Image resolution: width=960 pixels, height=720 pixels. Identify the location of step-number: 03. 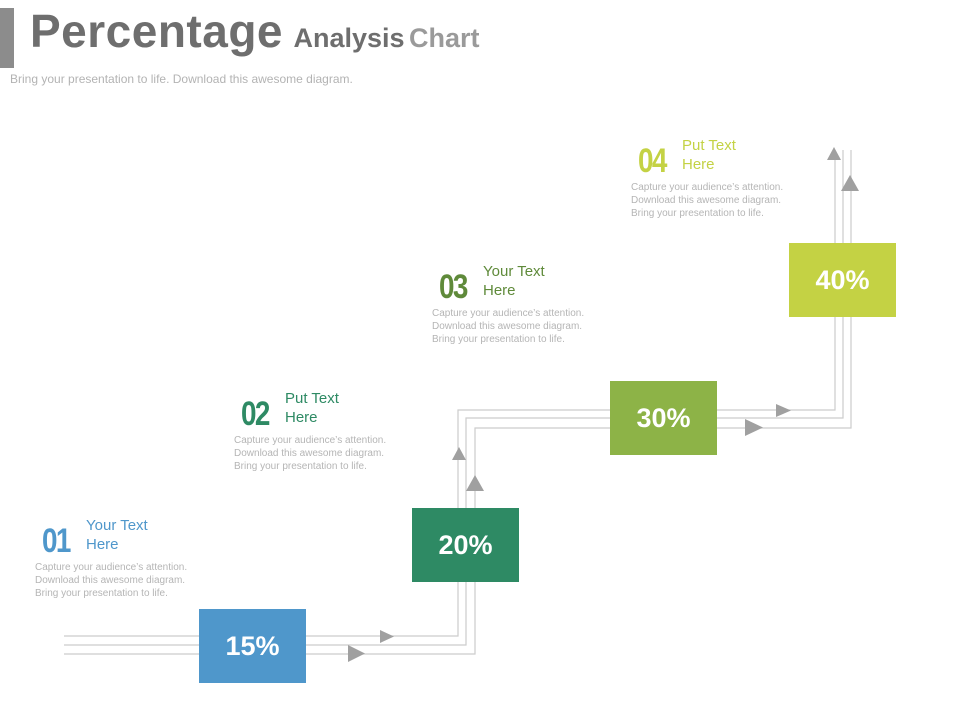
(453, 287).